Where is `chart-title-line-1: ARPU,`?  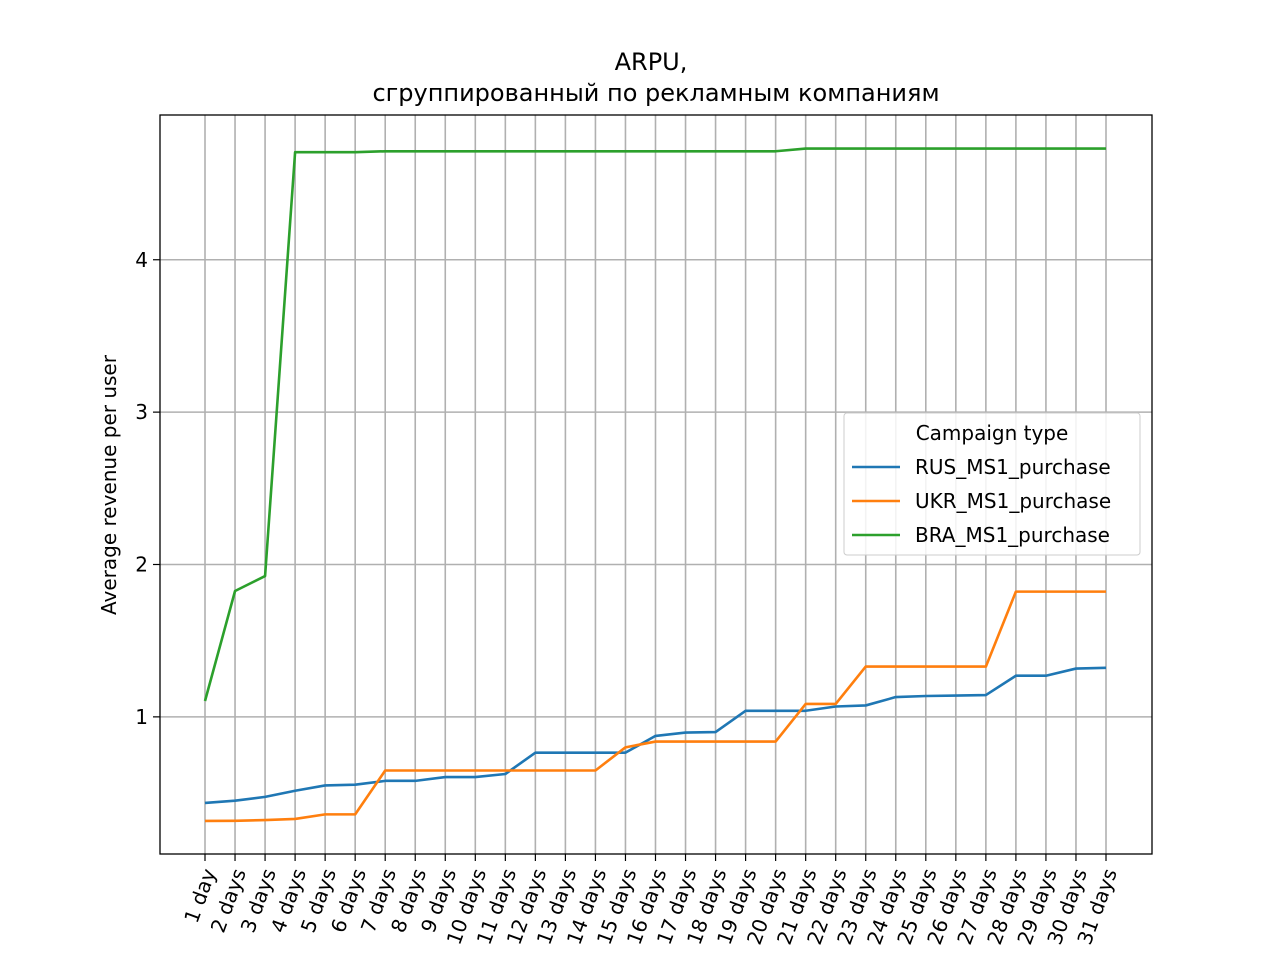 chart-title-line-1: ARPU, is located at coordinates (651, 62).